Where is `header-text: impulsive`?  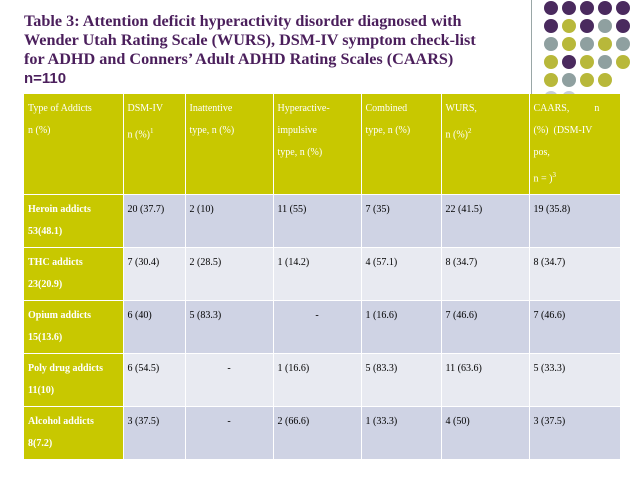
header-text: impulsive is located at coordinates (297, 130).